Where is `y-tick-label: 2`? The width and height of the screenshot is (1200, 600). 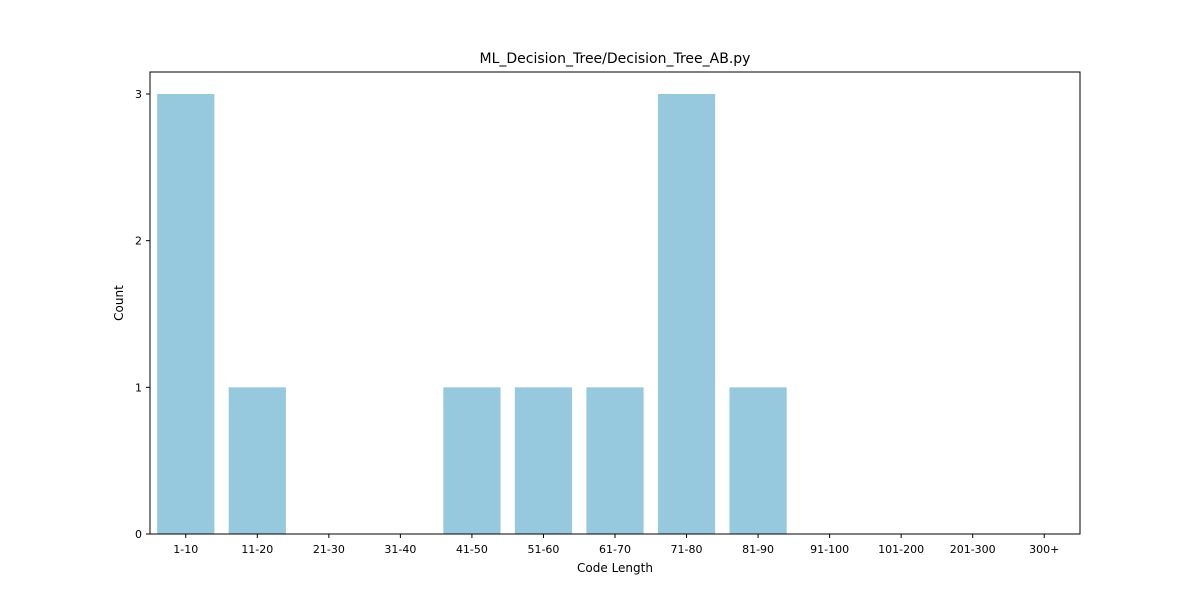 y-tick-label: 2 is located at coordinates (138, 241).